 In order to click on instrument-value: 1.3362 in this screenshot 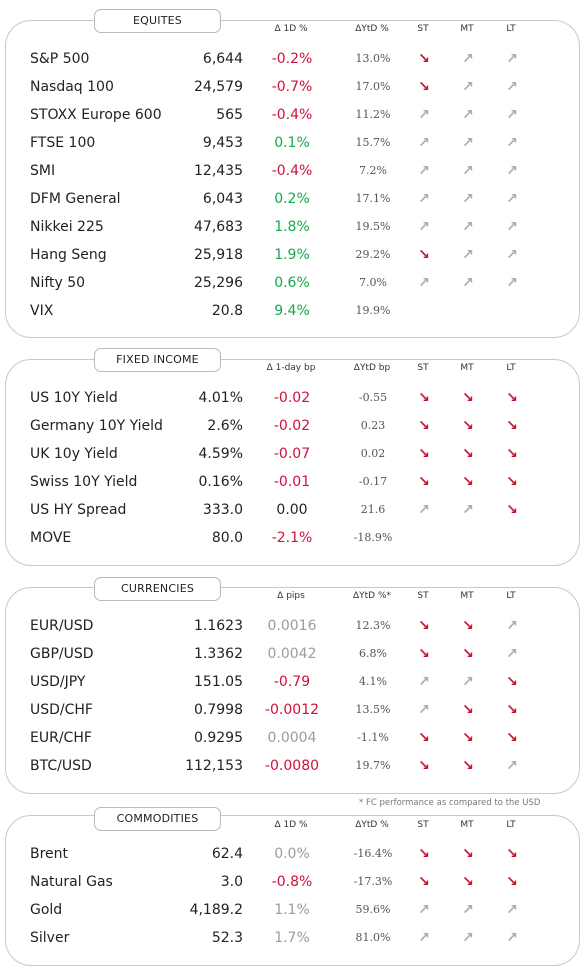, I will do `click(218, 654)`.